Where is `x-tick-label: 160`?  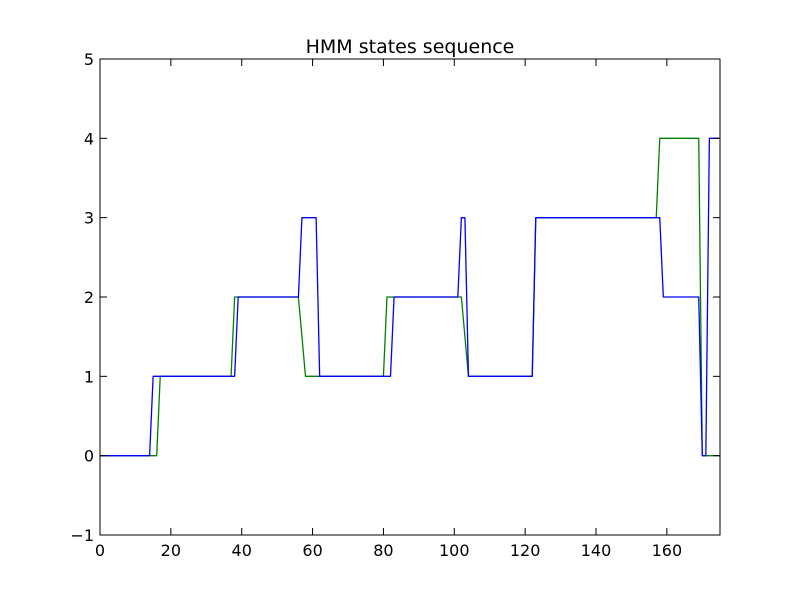
x-tick-label: 160 is located at coordinates (667, 550).